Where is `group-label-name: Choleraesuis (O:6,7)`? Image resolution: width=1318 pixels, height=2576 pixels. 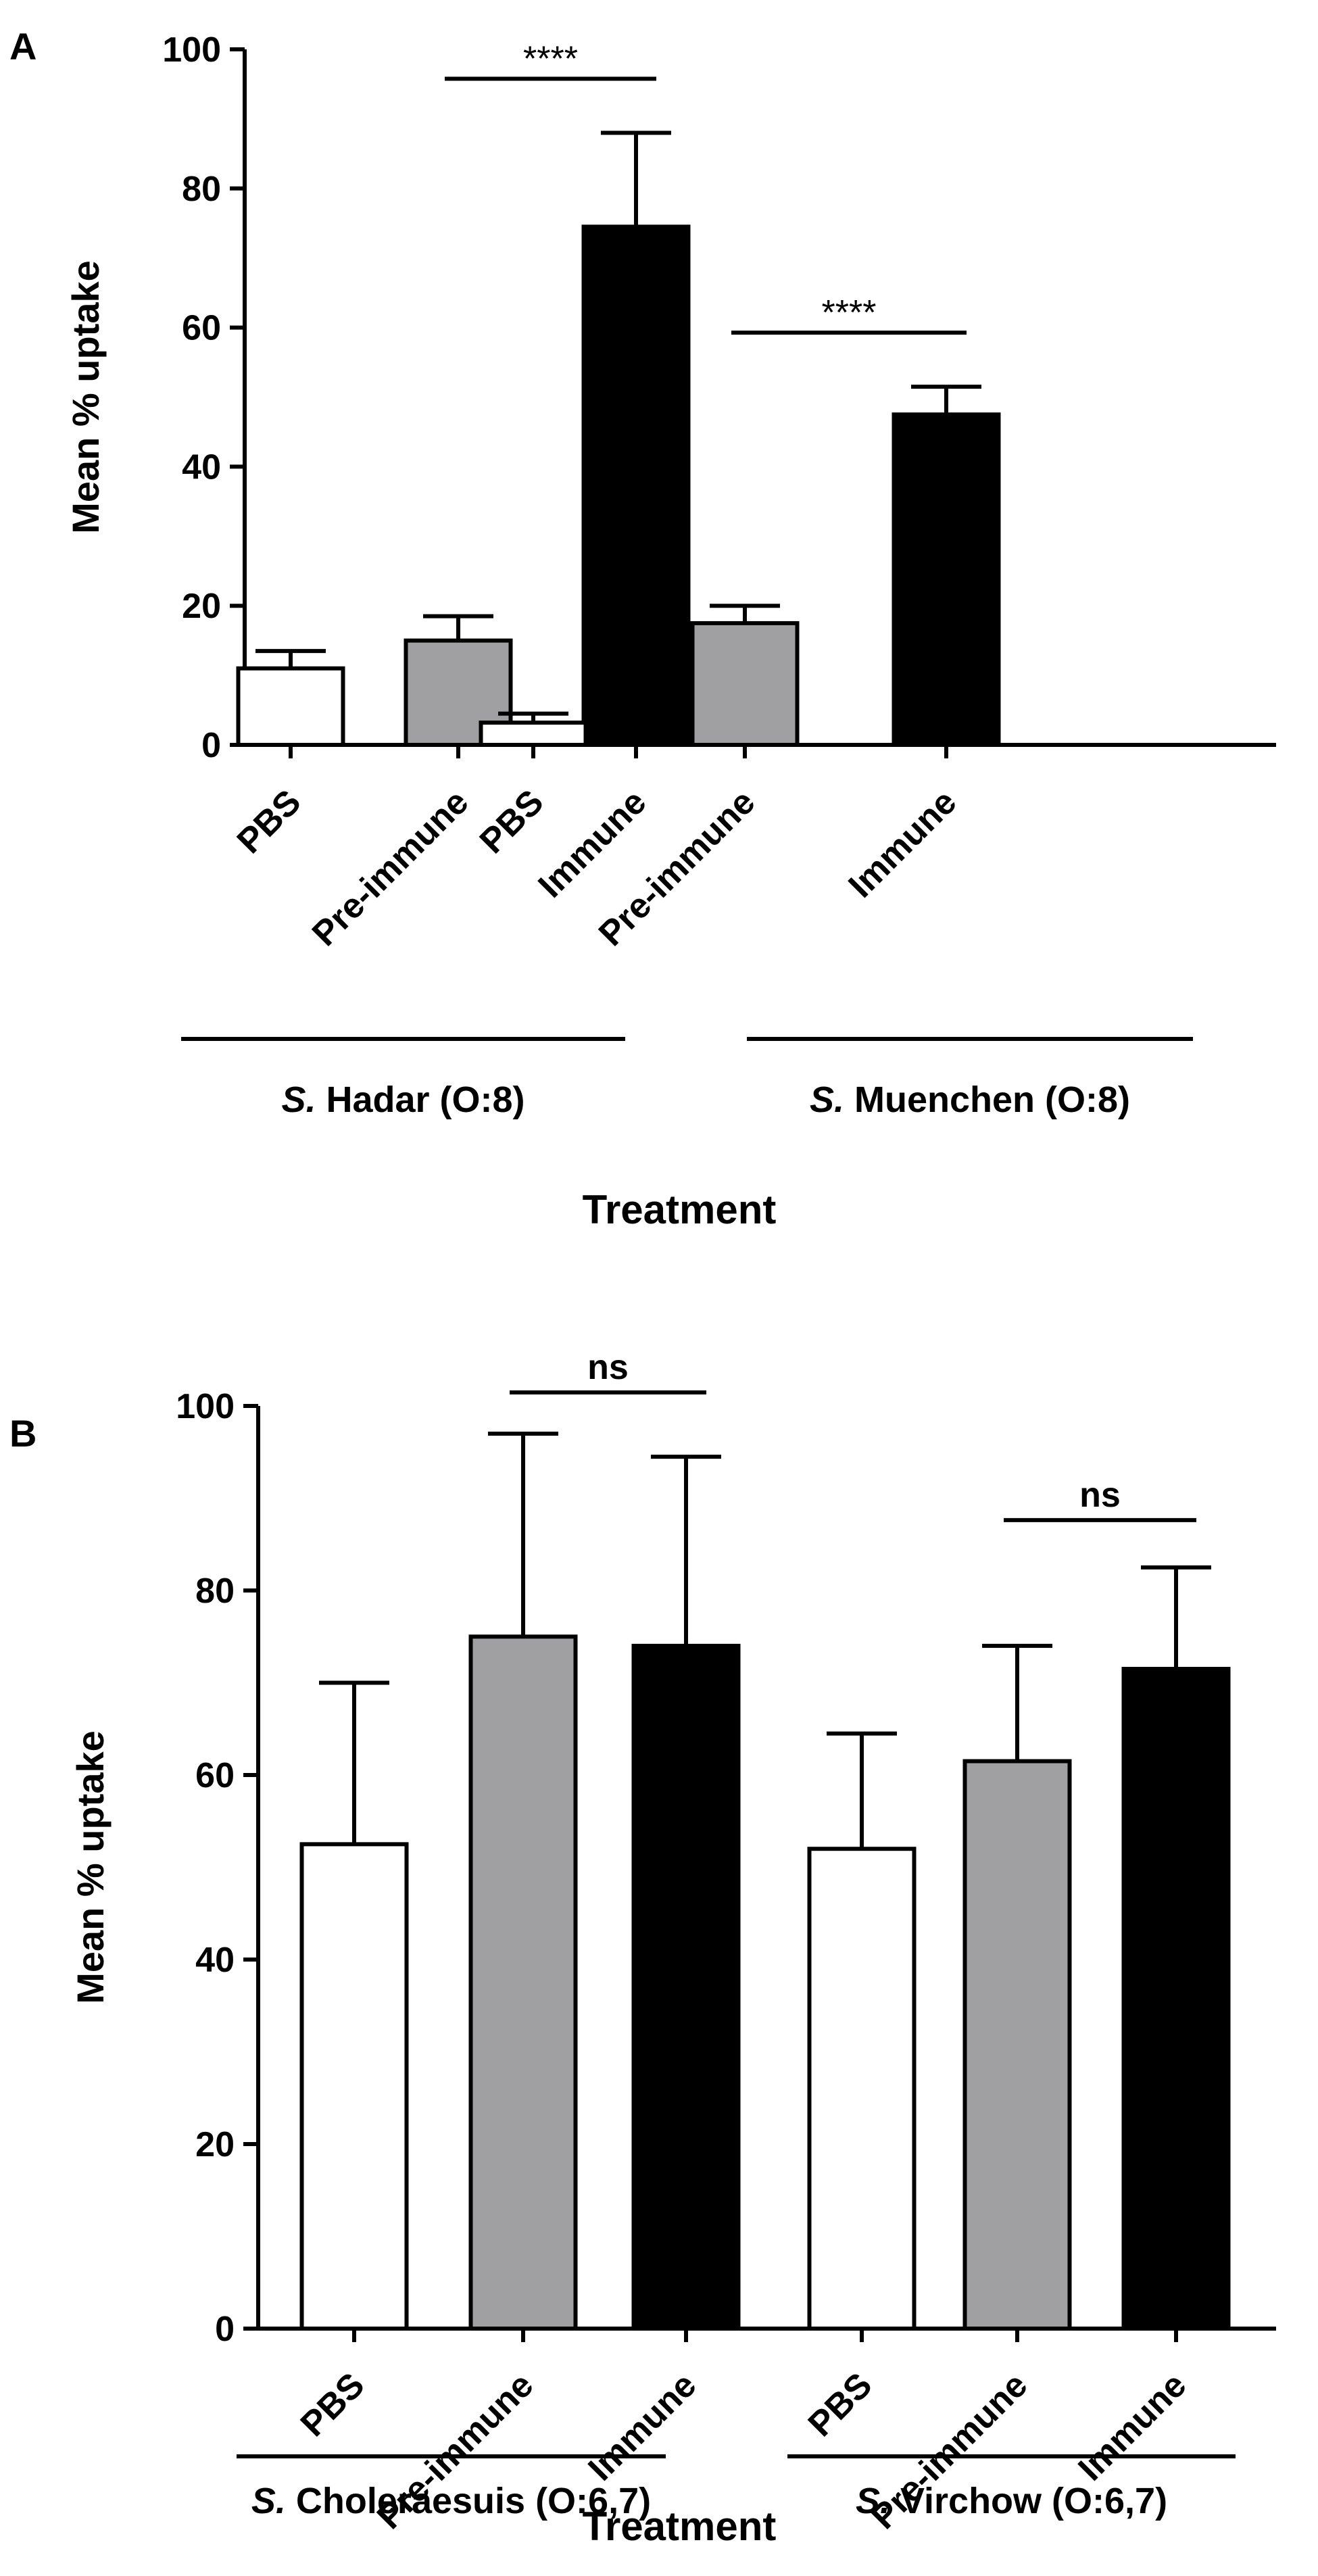
group-label-name: Choleraesuis (O:6,7) is located at coordinates (468, 2501).